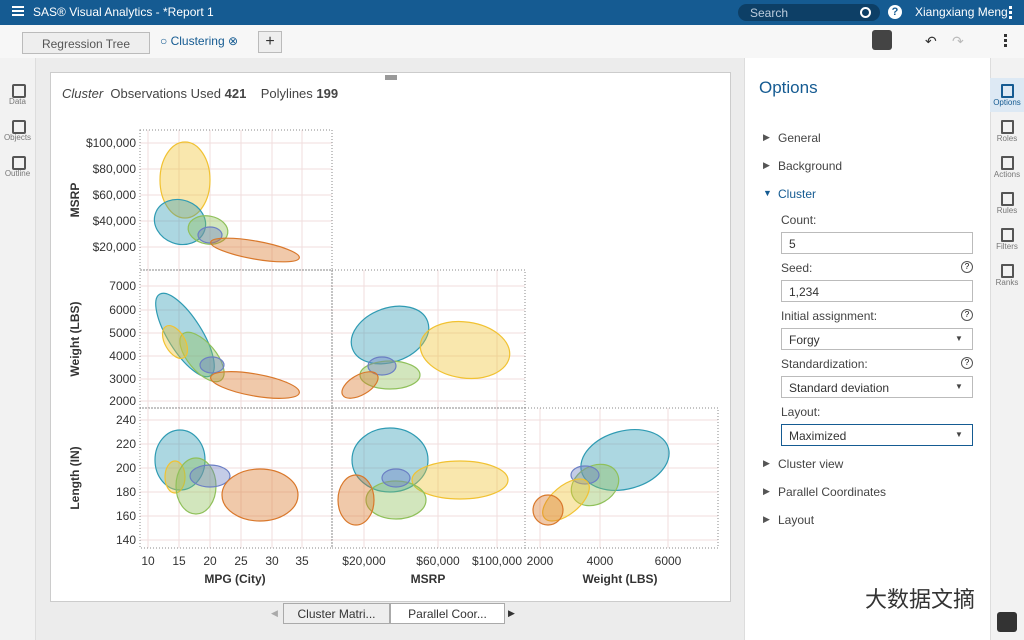  I want to click on y-tick-label: $20,000, so click(115, 247).